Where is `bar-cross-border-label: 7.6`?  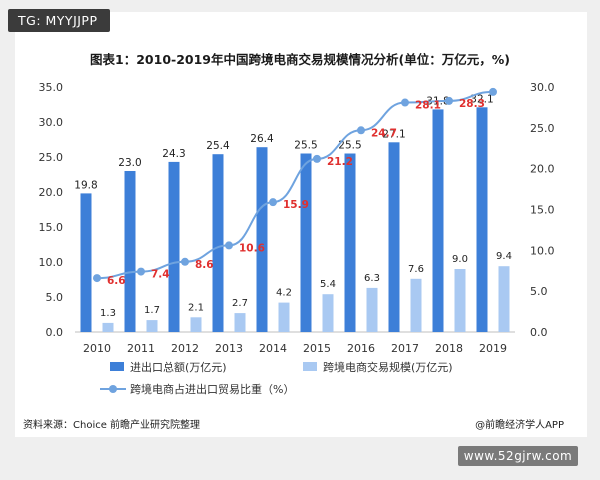 bar-cross-border-label: 7.6 is located at coordinates (416, 269).